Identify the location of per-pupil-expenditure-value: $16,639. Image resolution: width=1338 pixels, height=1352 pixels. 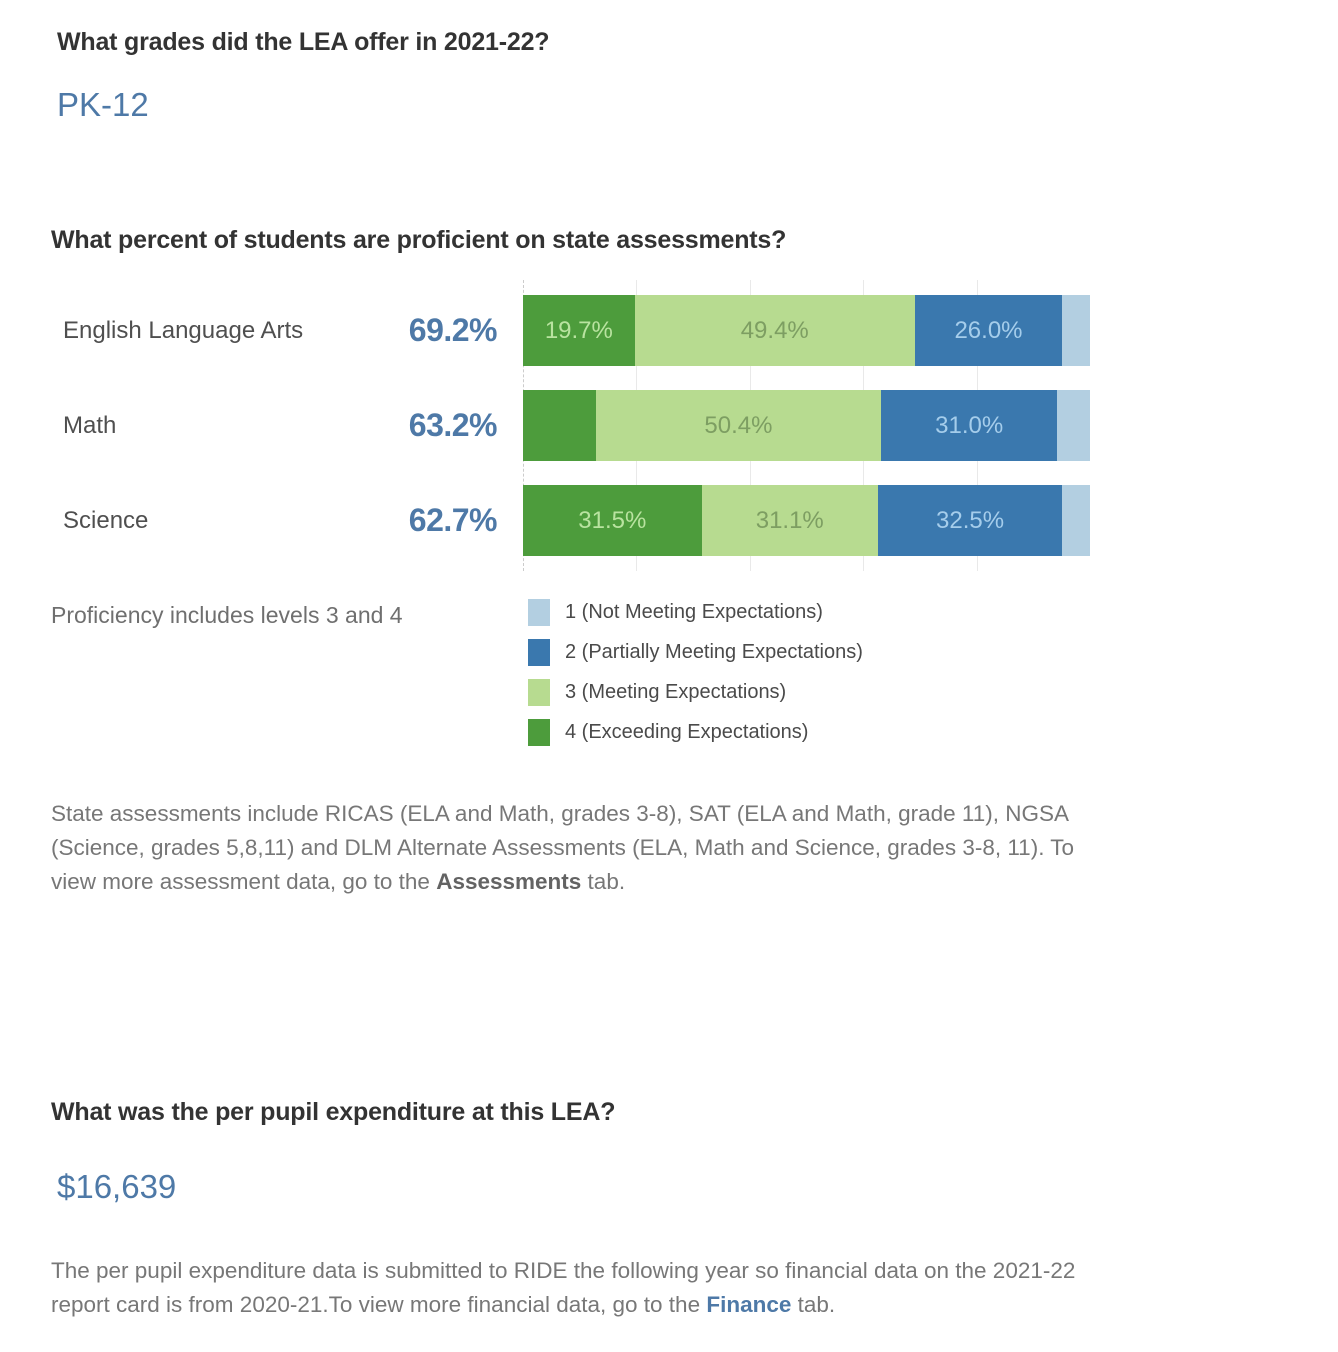
(117, 1186).